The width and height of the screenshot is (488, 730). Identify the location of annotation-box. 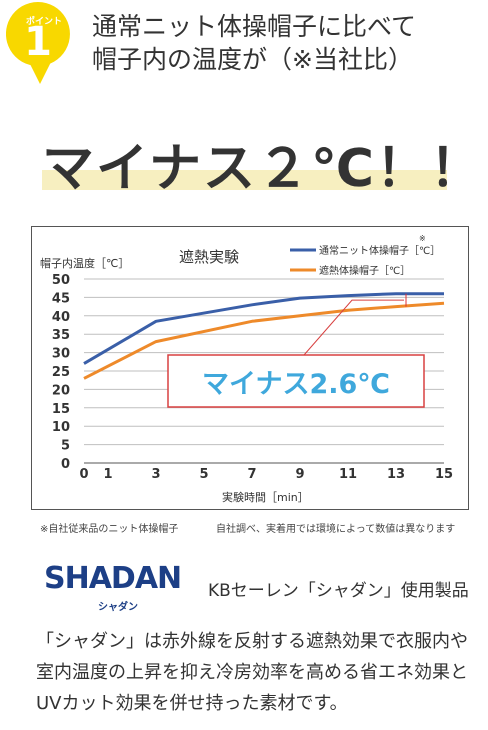
(296, 381).